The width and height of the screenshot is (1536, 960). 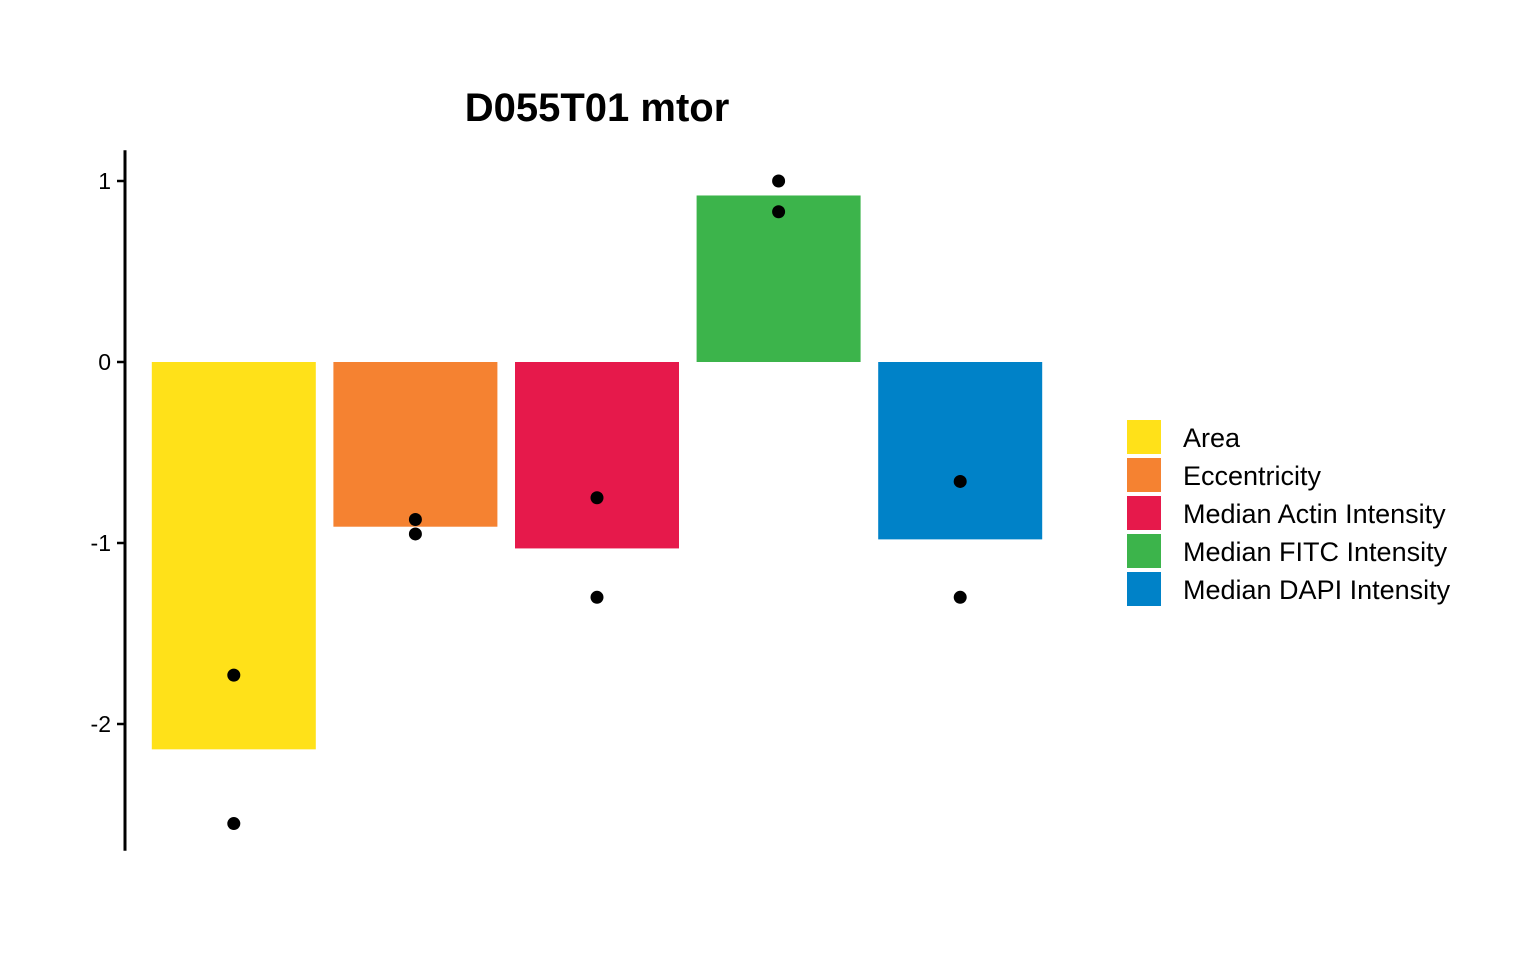 What do you see at coordinates (1314, 514) in the screenshot?
I see `legend-label: Median Actin Intensity` at bounding box center [1314, 514].